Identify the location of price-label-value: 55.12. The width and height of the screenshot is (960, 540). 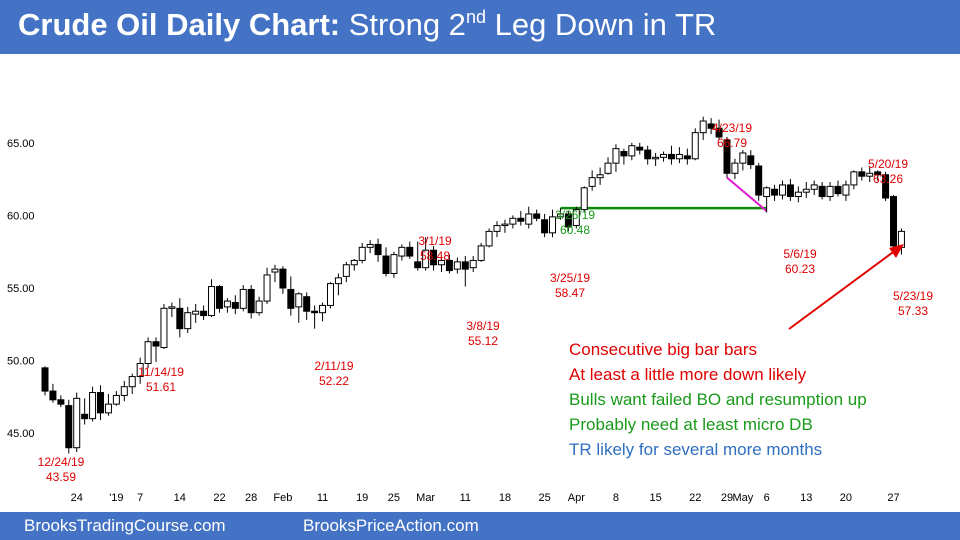
(483, 341).